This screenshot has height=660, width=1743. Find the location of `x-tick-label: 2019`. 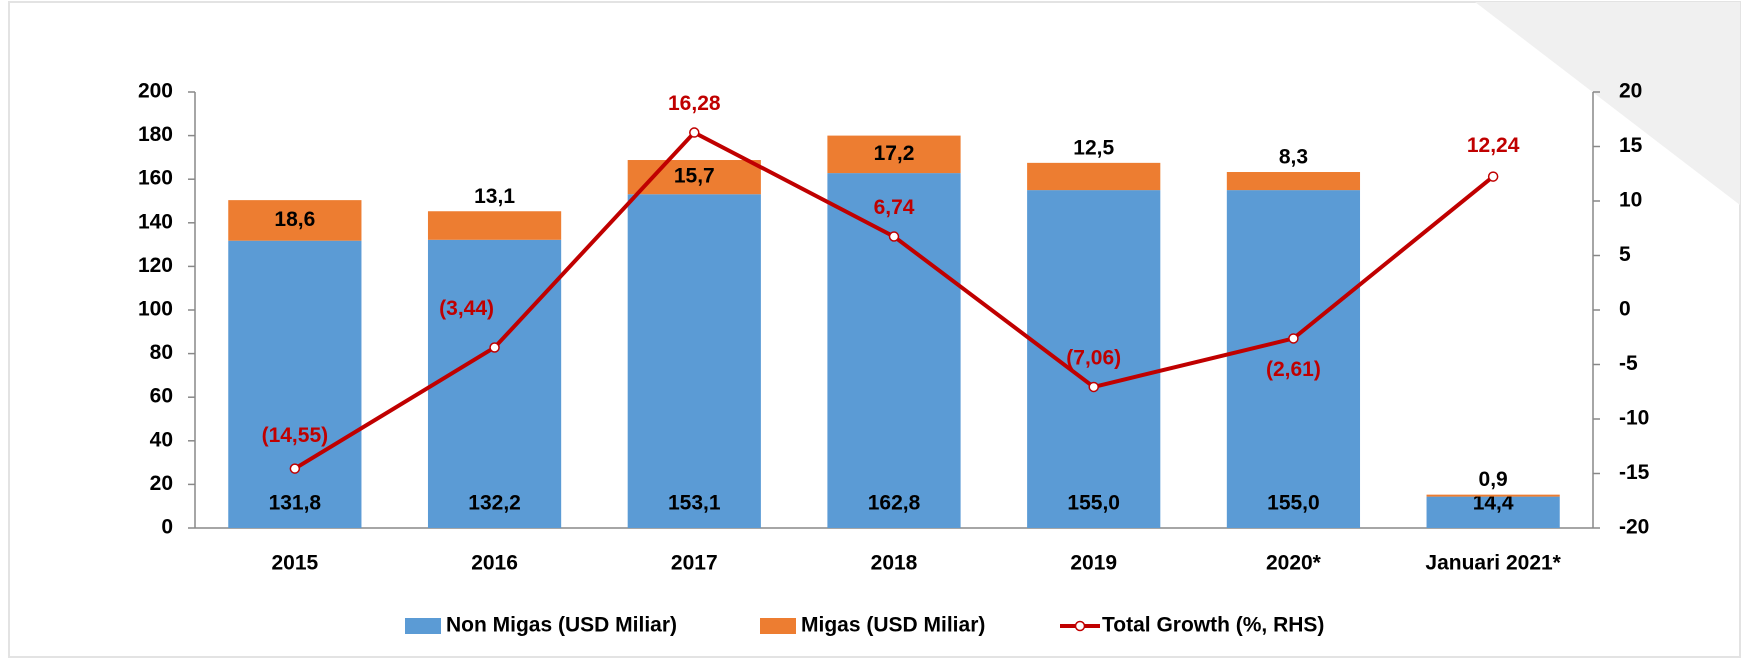

x-tick-label: 2019 is located at coordinates (1093, 563).